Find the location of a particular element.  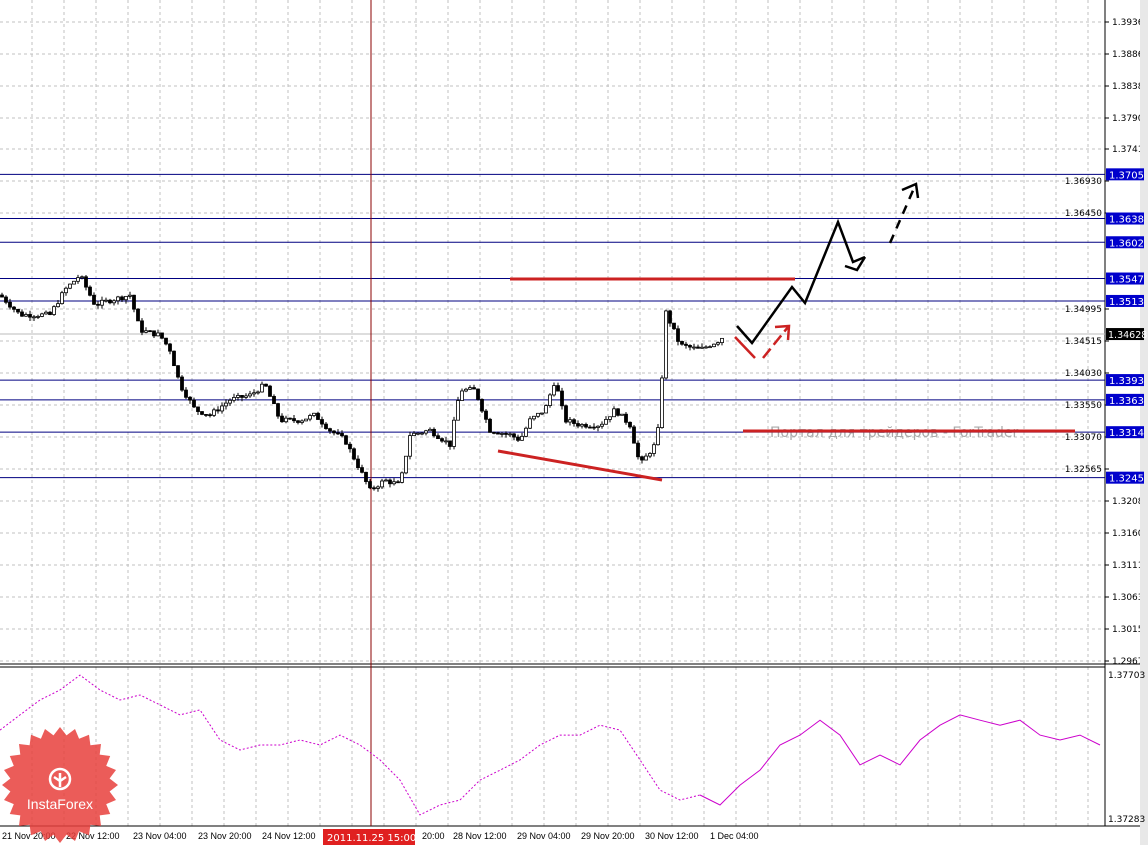

cursor-time-bg is located at coordinates (369, 837).